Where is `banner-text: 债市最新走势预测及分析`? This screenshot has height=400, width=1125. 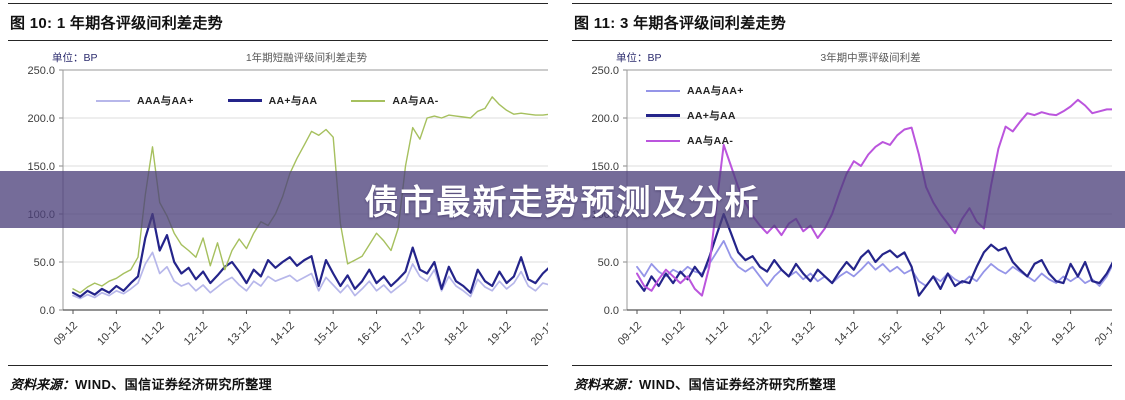
banner-text: 债市最新走势预测及分析 is located at coordinates (562, 203).